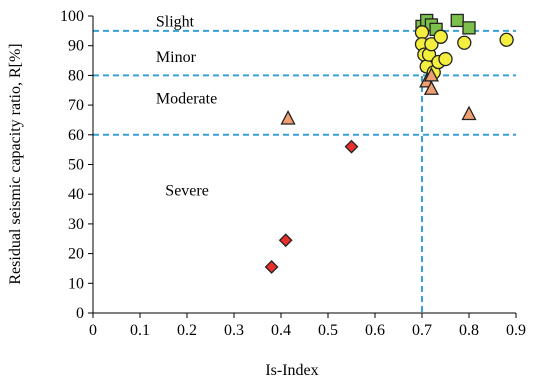 This screenshot has width=545, height=383. Describe the element at coordinates (76, 75) in the screenshot. I see `y-tick-label: 80` at that location.